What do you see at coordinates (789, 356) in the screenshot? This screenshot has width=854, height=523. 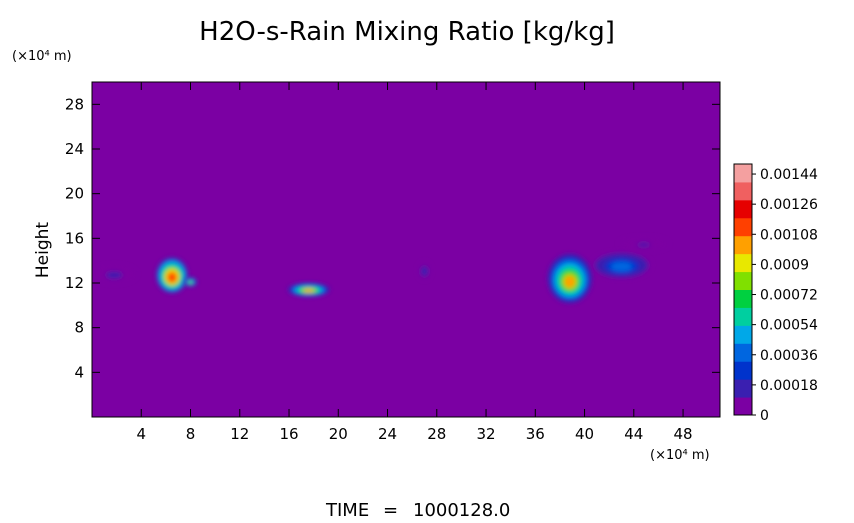 I see `colorbar-tick-label: 0.00036` at bounding box center [789, 356].